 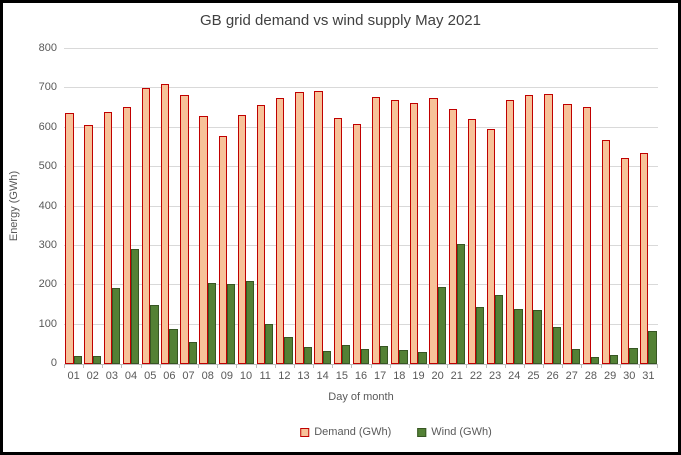 I want to click on x-tick-label: 23, so click(x=495, y=376).